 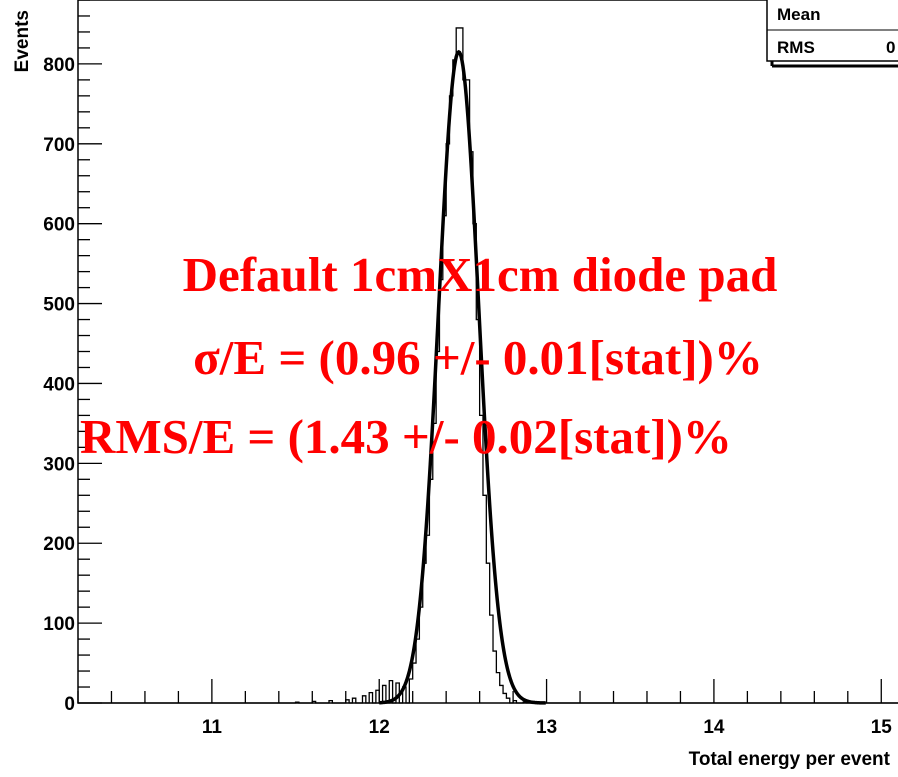 What do you see at coordinates (546, 727) in the screenshot?
I see `x-tick-label: 13` at bounding box center [546, 727].